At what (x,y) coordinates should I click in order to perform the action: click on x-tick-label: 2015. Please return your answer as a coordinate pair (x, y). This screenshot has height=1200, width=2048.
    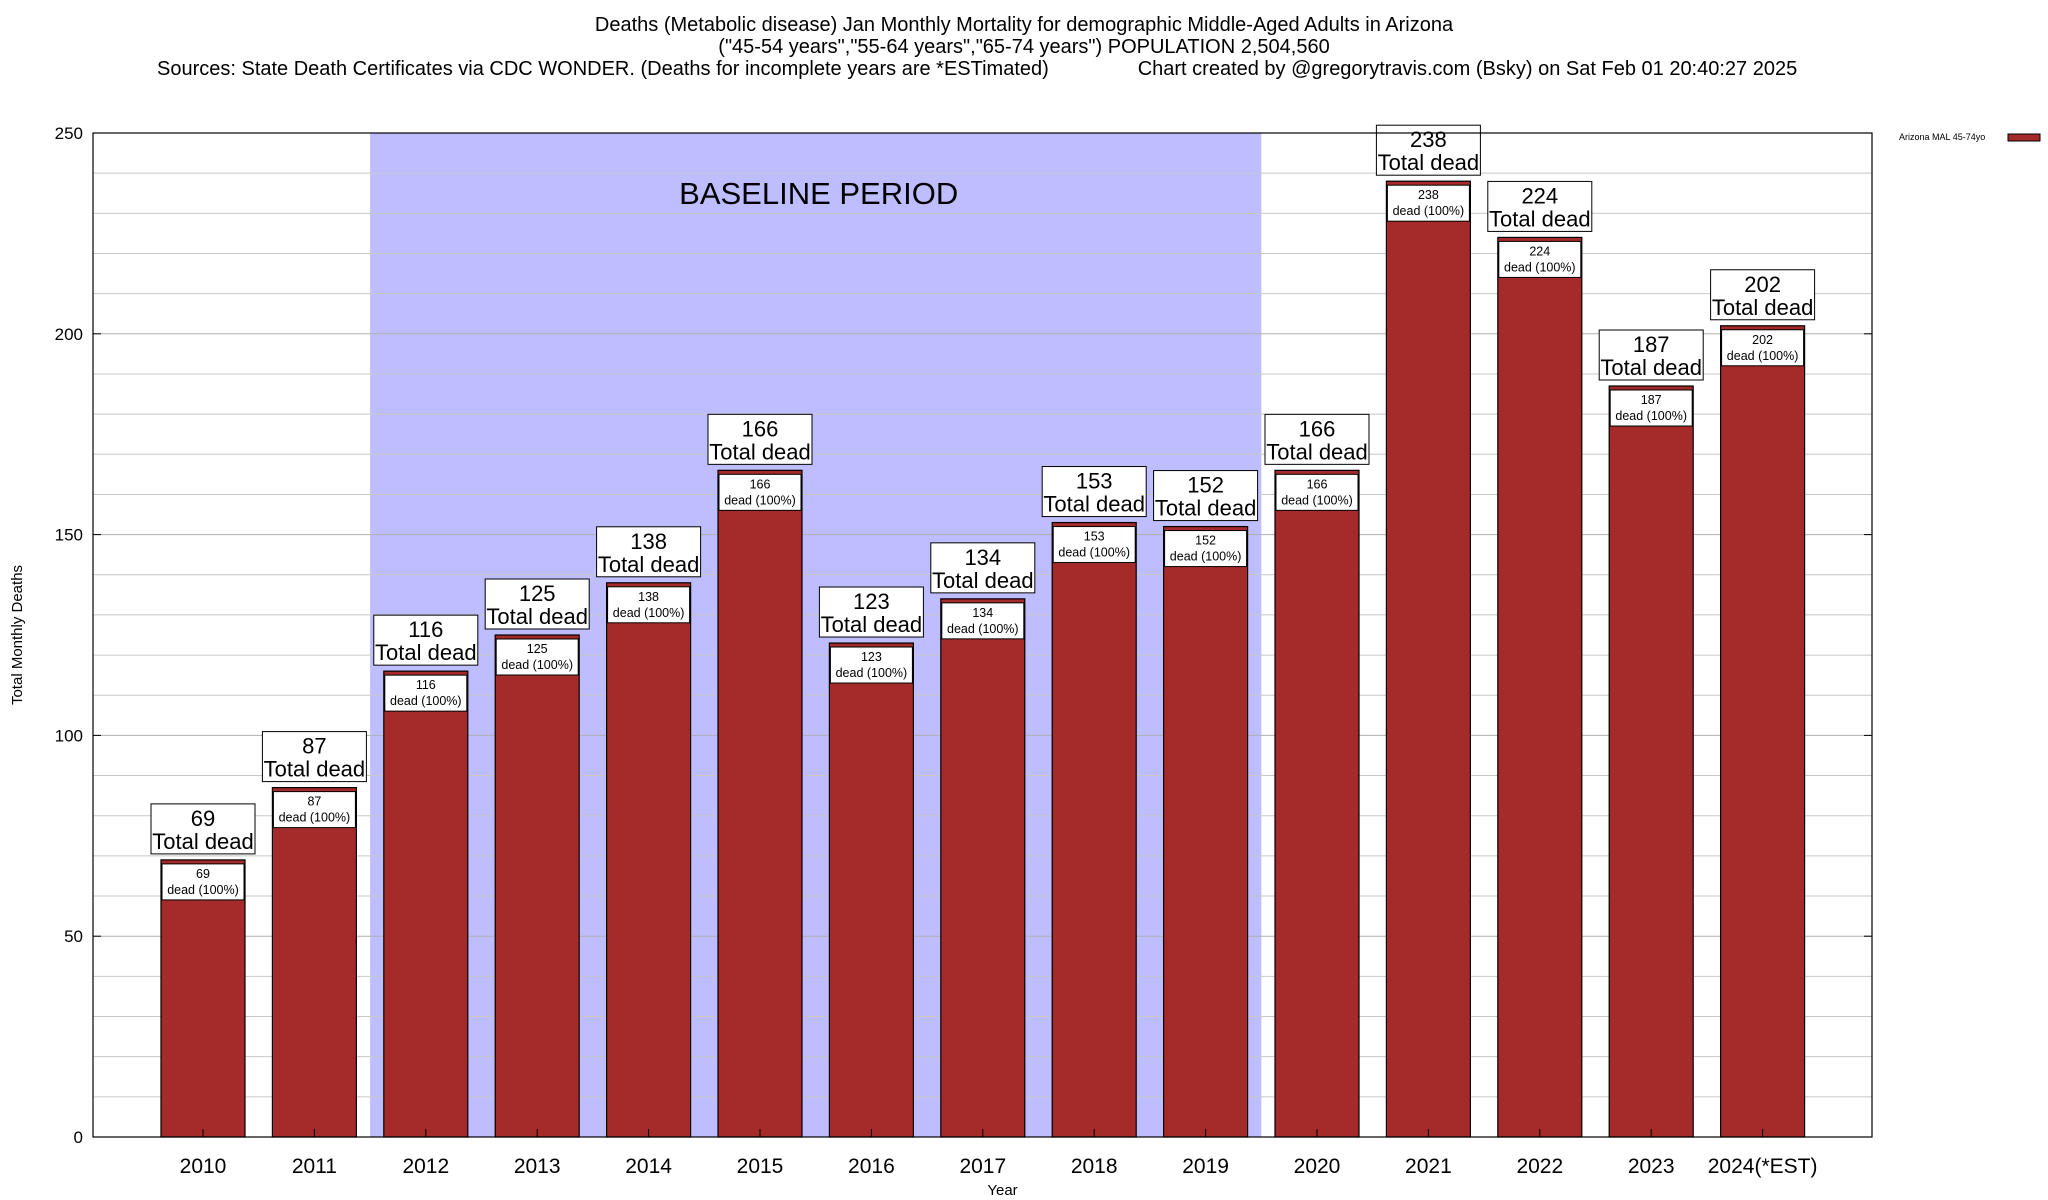
    Looking at the image, I should click on (760, 1166).